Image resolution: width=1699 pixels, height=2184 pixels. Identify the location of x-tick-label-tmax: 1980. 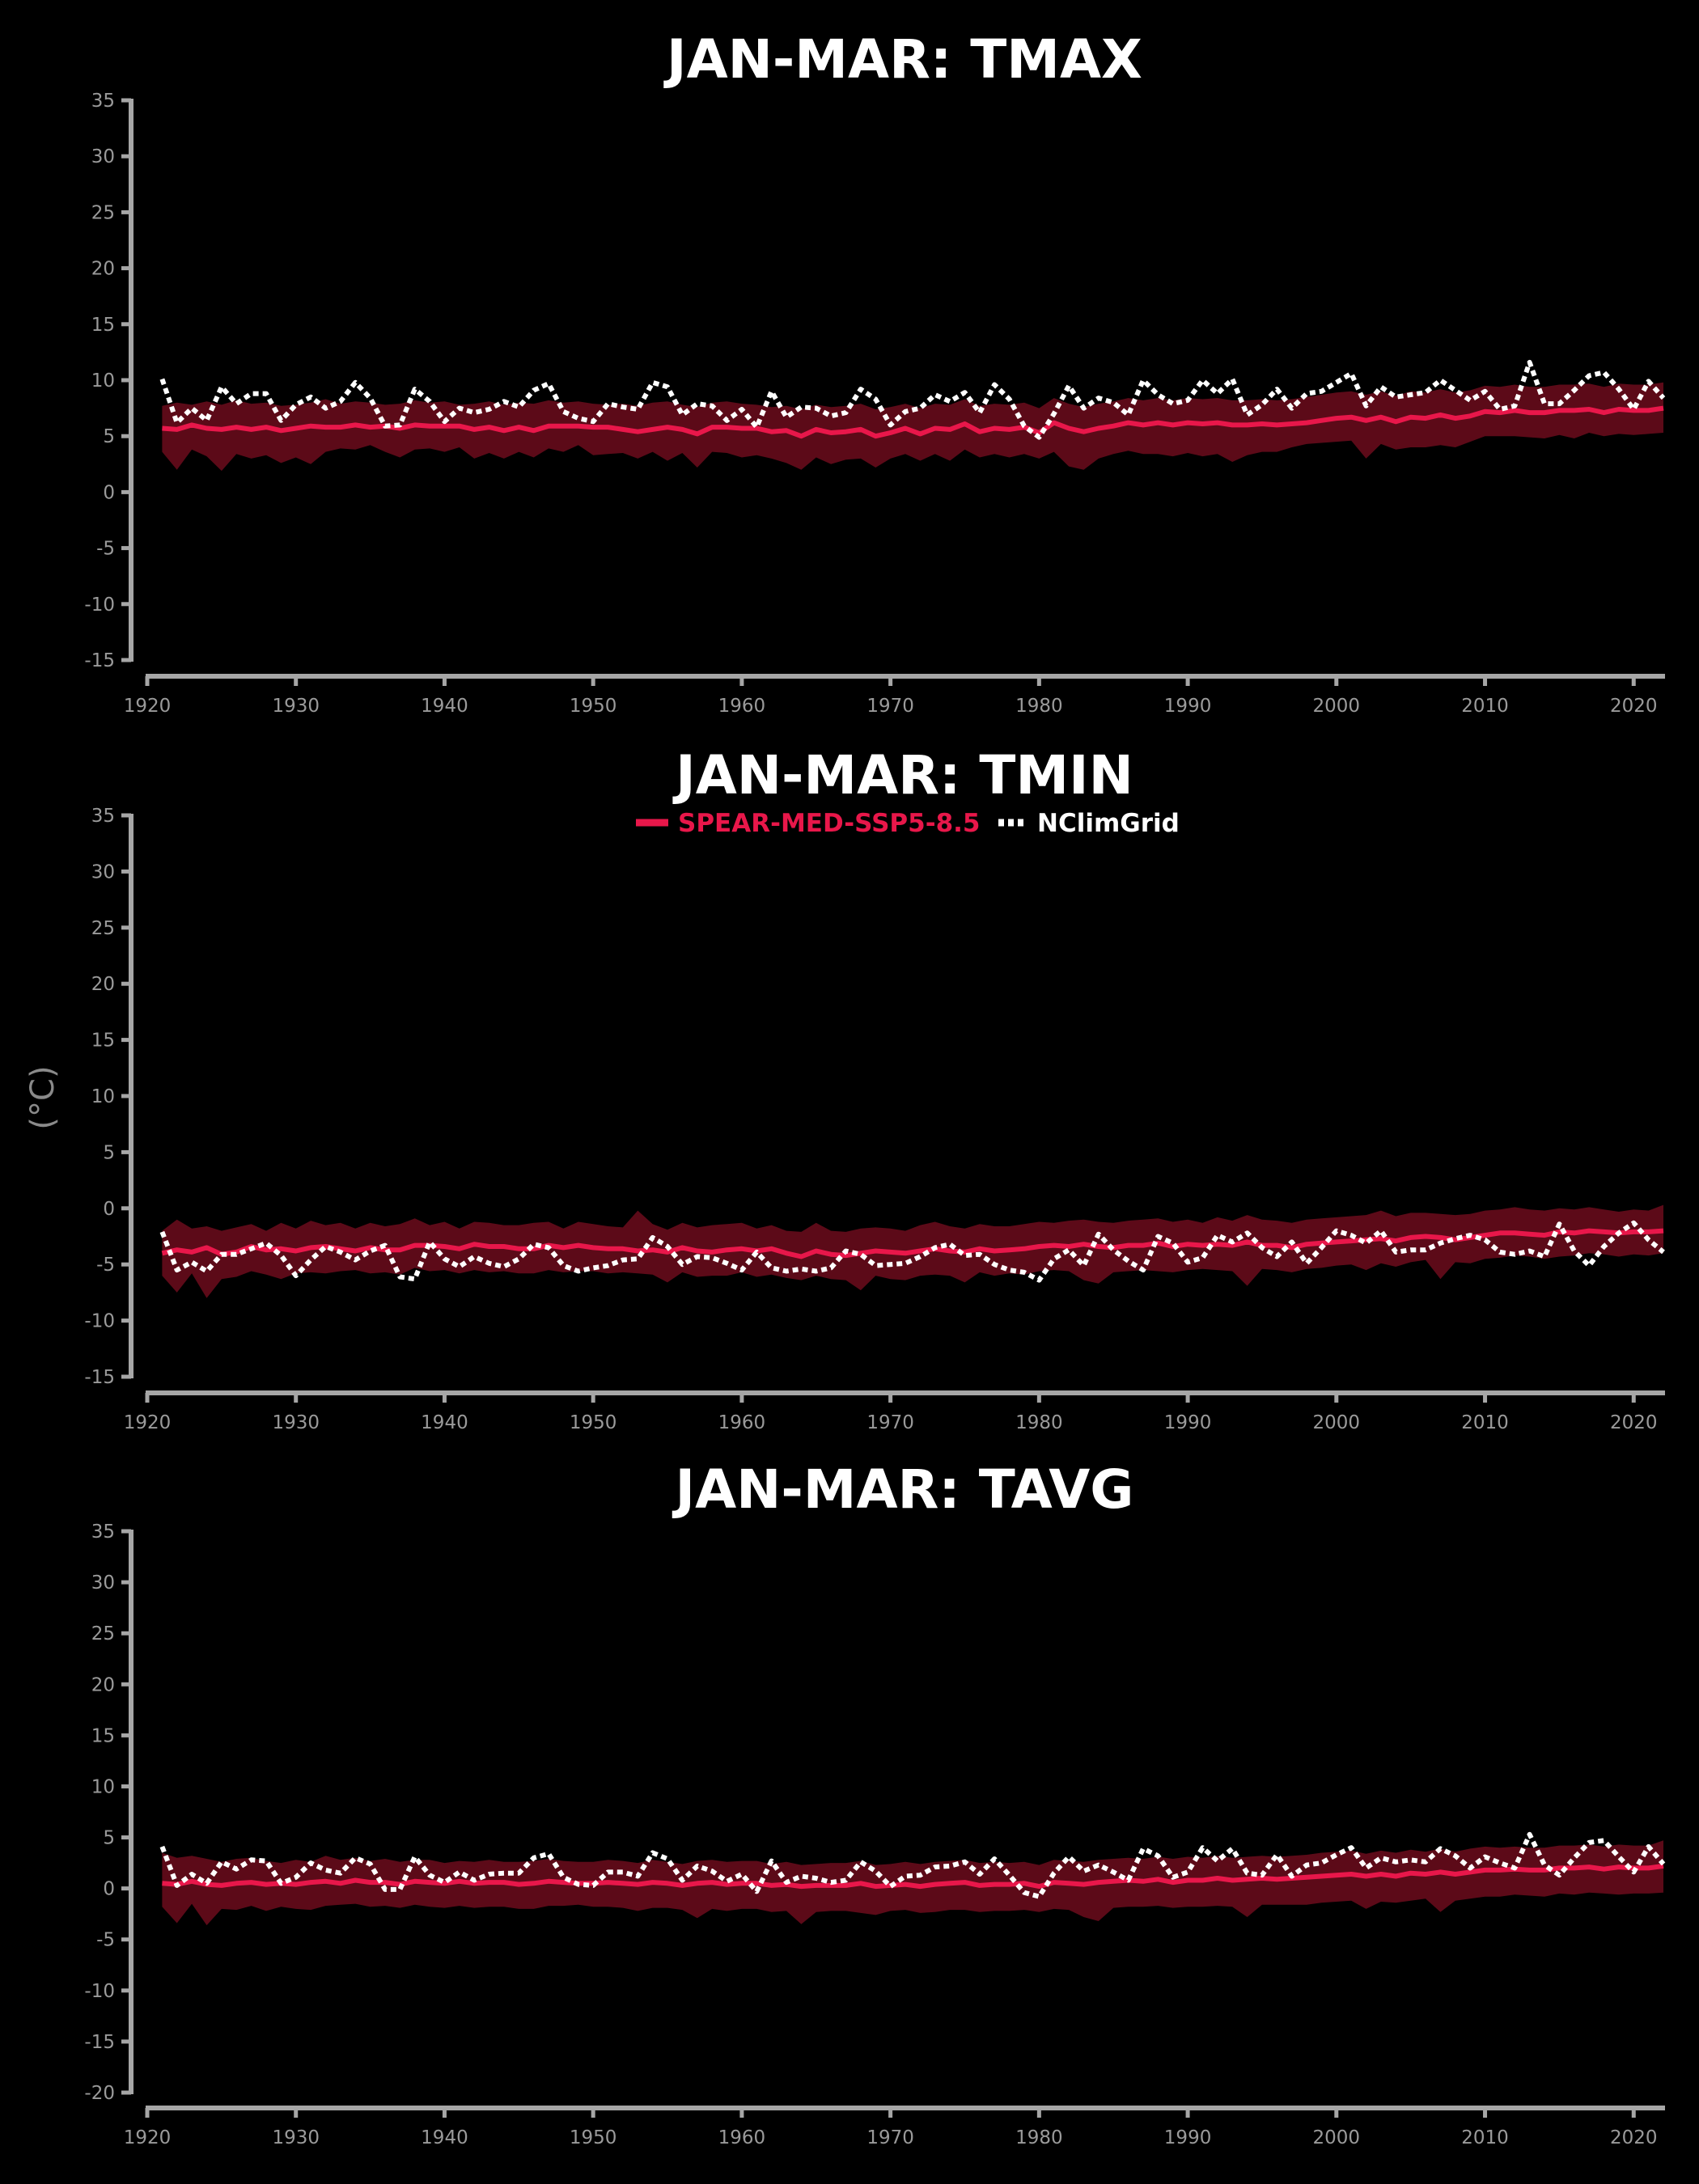
(1039, 706).